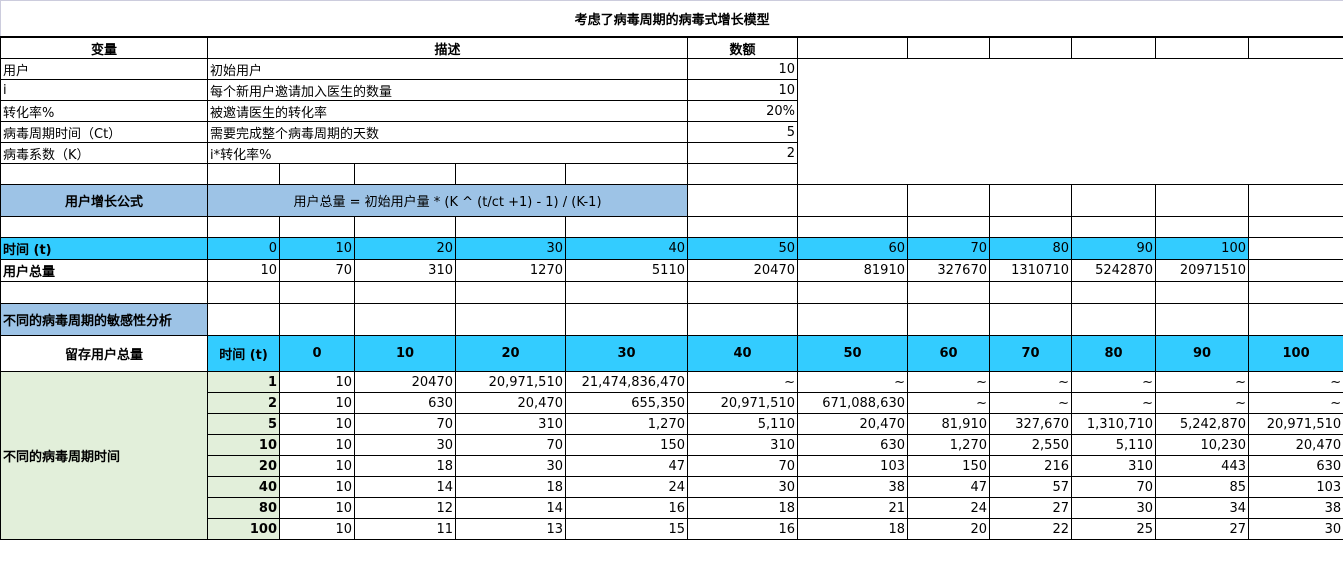 The width and height of the screenshot is (1343, 570). I want to click on sheet-title: 考虑了病毒周期的病毒式增长模型, so click(671, 19).